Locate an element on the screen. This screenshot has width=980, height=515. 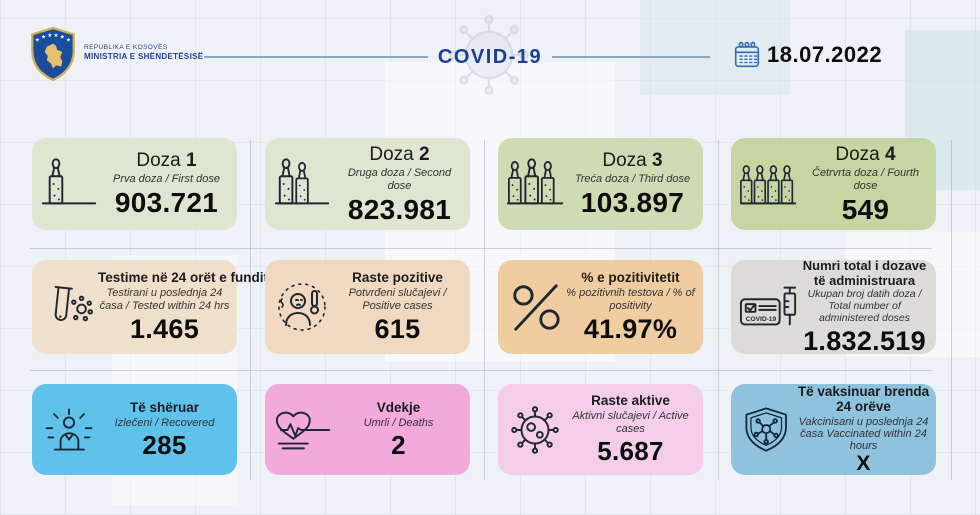
test-tube-virus-icon is located at coordinates (69, 307).